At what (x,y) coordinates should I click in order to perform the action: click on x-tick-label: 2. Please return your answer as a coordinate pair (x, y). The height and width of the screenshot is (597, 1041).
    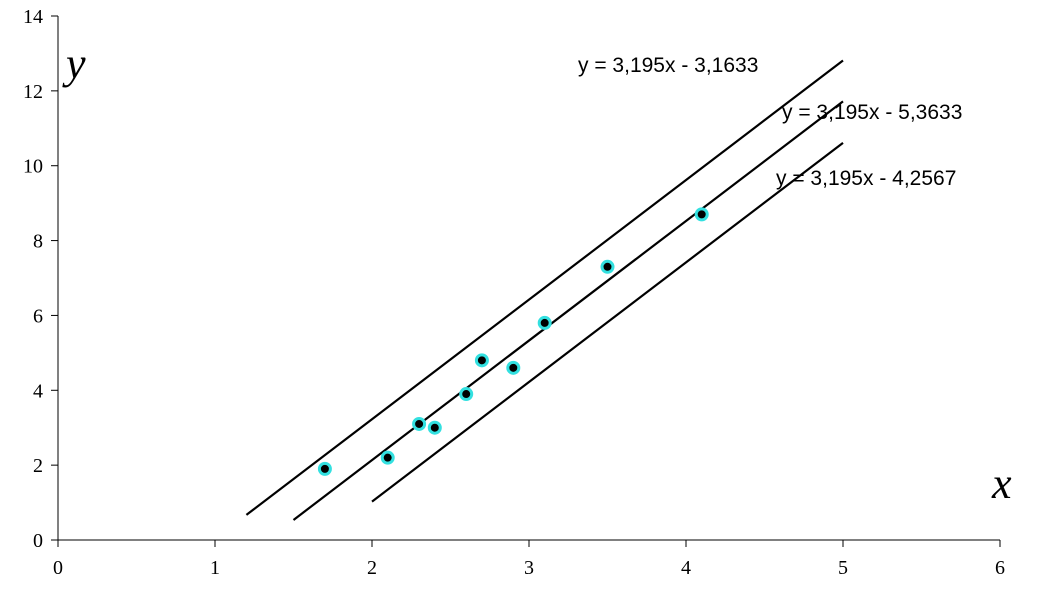
    Looking at the image, I should click on (372, 568).